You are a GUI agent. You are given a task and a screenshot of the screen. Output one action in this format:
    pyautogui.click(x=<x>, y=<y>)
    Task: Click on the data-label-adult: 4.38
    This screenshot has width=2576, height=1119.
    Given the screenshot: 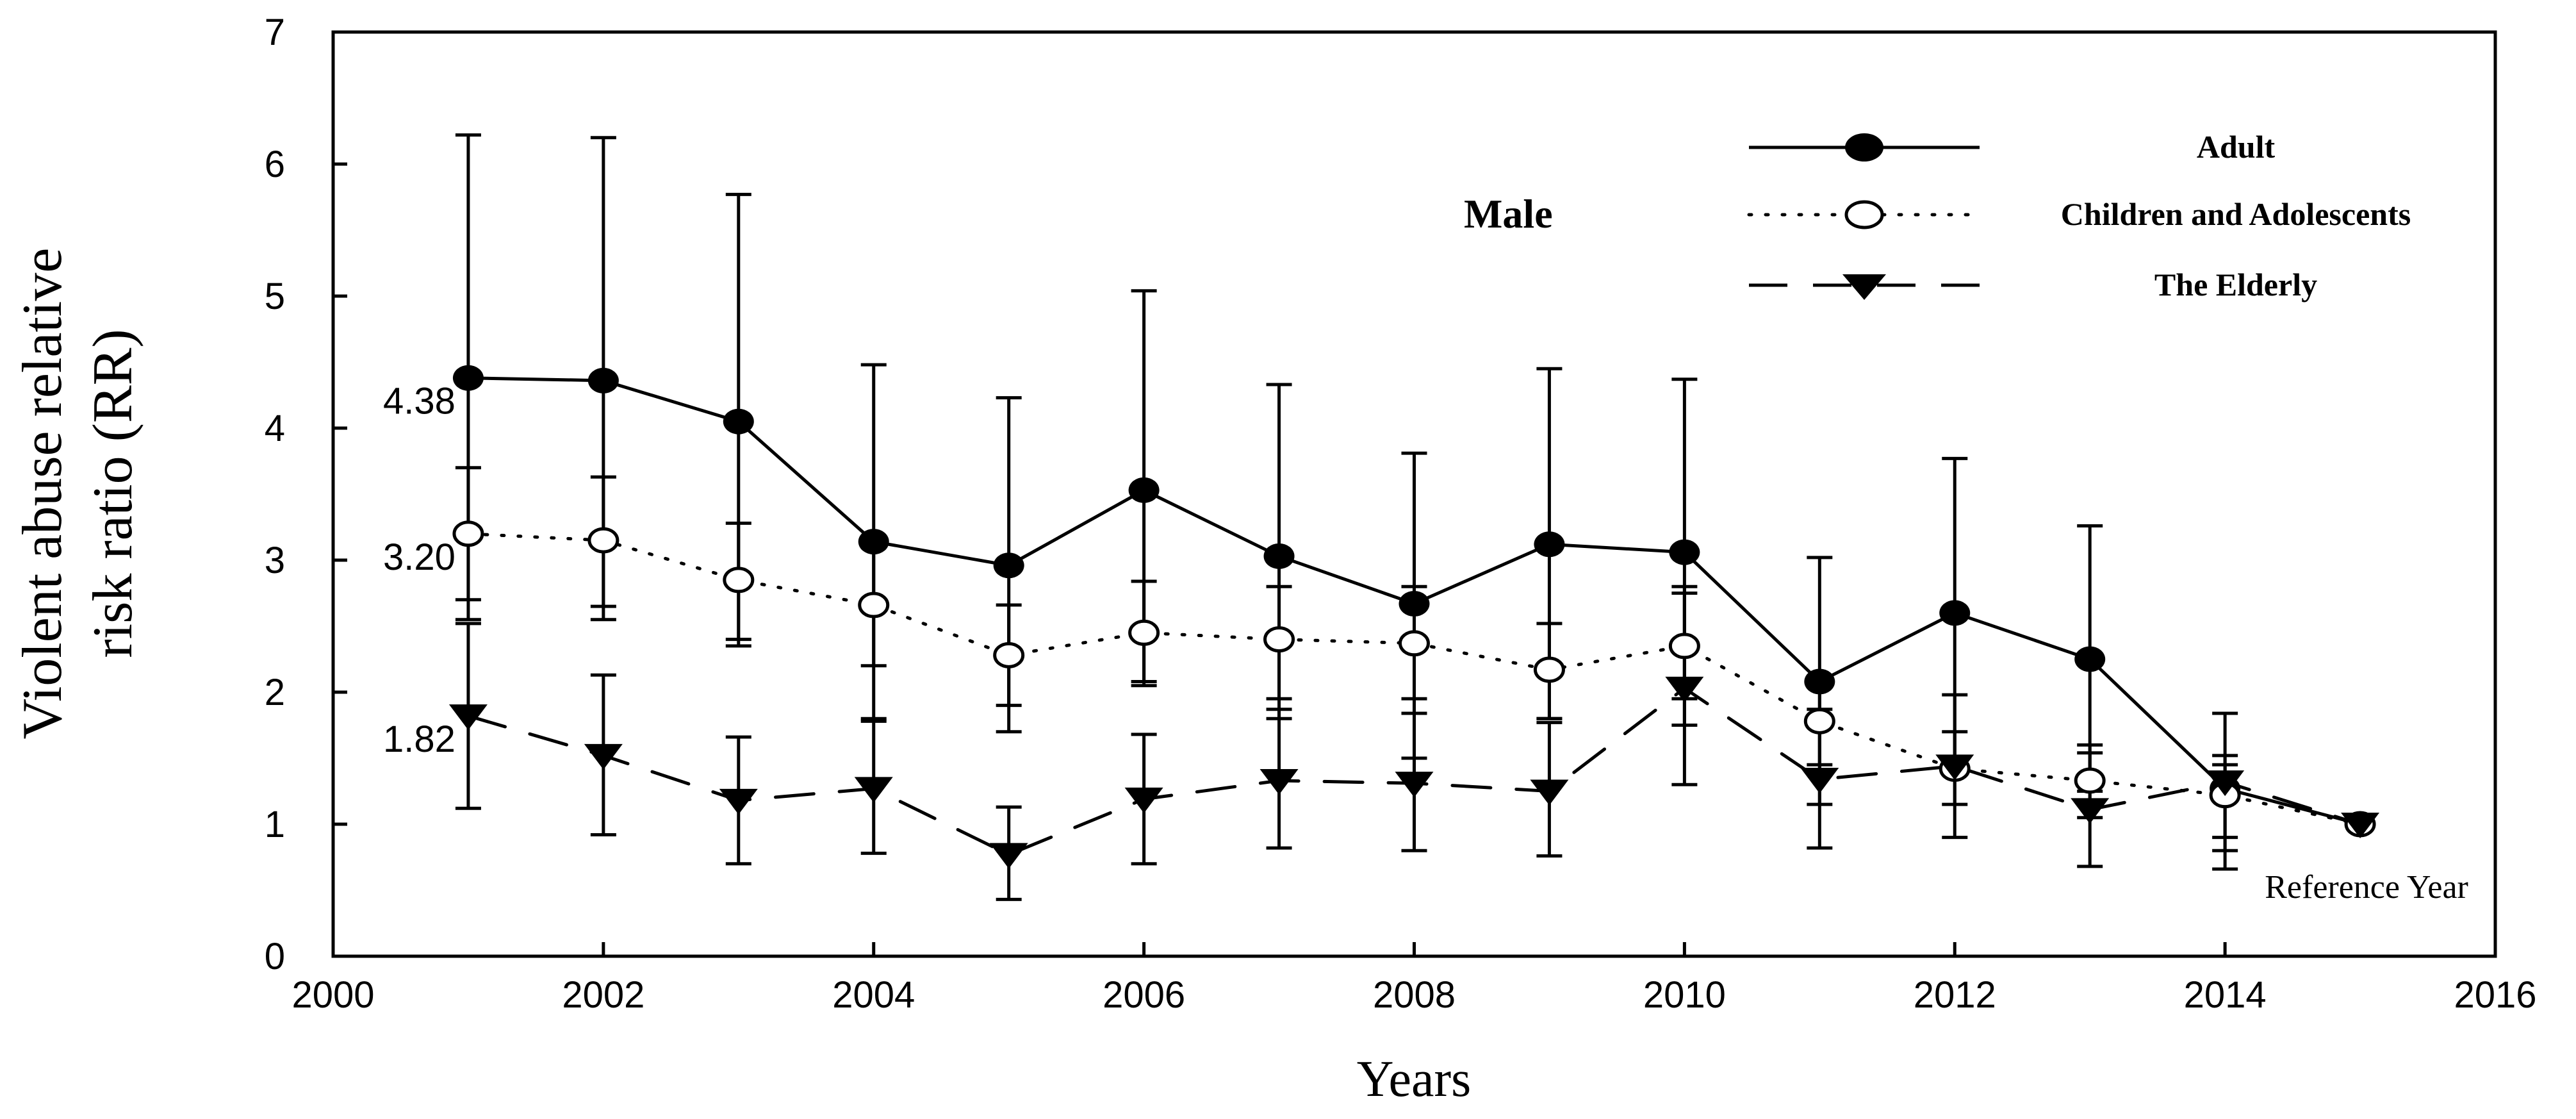 What is the action you would take?
    pyautogui.click(x=419, y=401)
    